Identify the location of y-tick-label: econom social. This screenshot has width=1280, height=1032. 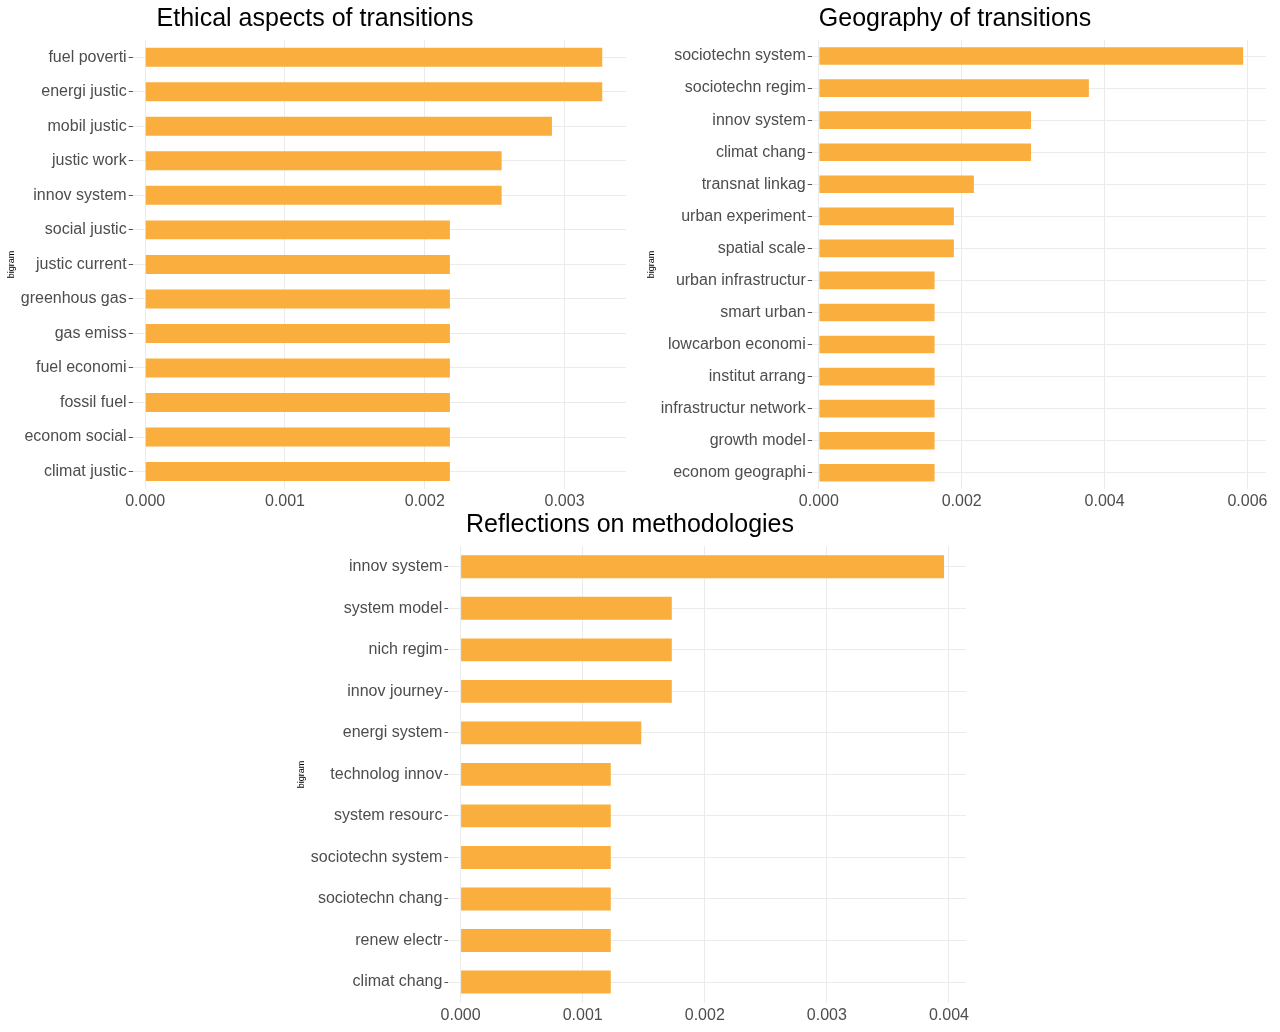
(75, 436).